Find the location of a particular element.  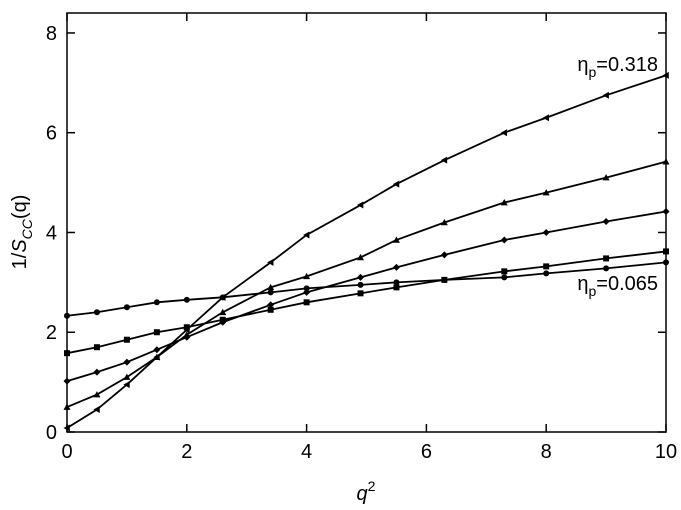

x-tick-label: 10 is located at coordinates (666, 452).